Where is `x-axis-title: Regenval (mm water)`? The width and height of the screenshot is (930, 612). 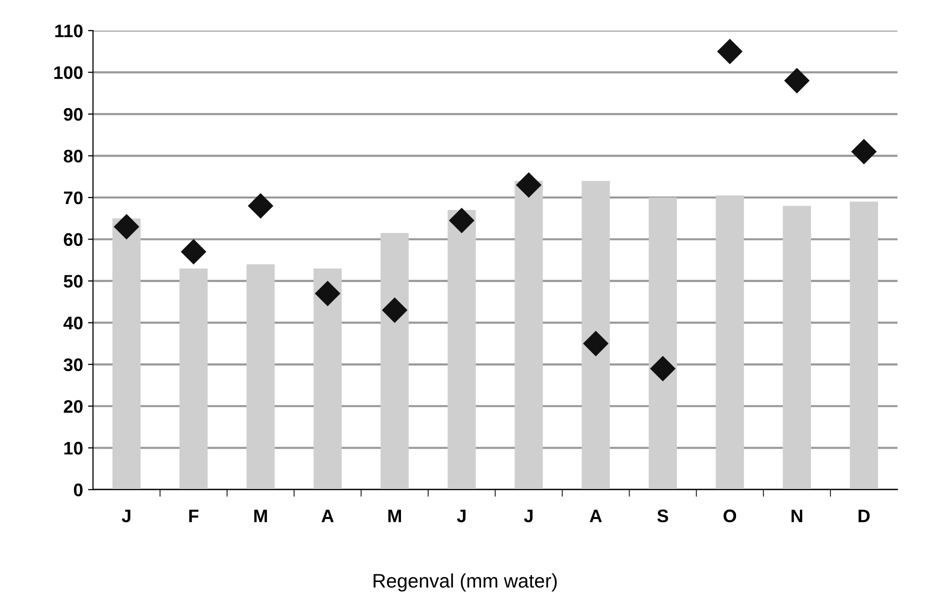
x-axis-title: Regenval (mm water) is located at coordinates (465, 582).